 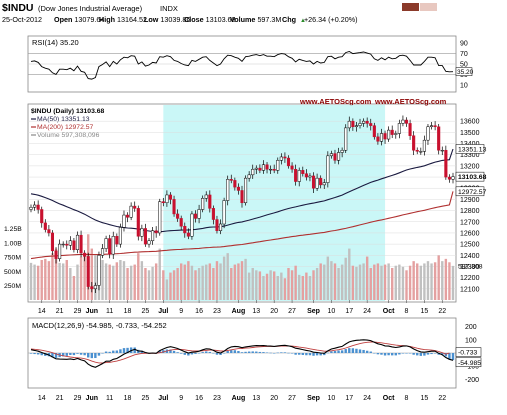 I want to click on macd-line, so click(x=242, y=353).